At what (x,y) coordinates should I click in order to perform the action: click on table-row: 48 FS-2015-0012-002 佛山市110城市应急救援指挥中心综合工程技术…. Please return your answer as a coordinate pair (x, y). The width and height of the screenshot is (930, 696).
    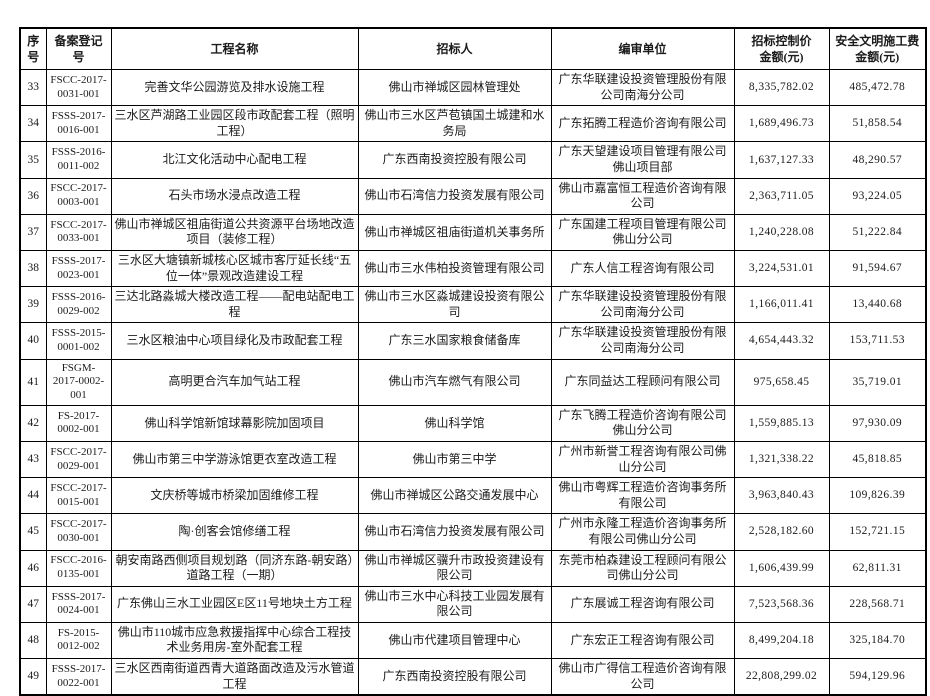
    Looking at the image, I should click on (473, 640).